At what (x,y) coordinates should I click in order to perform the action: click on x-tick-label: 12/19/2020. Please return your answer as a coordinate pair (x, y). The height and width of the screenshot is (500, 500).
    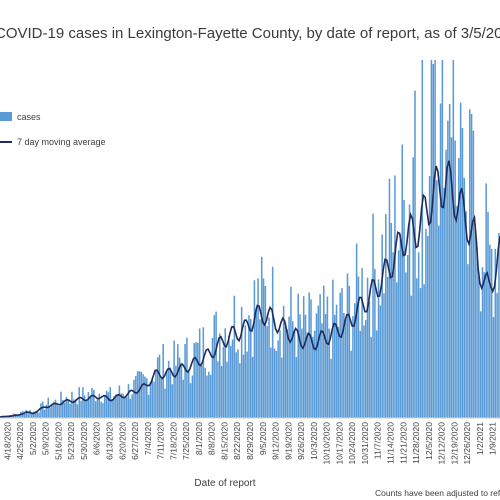
    Looking at the image, I should click on (454, 443).